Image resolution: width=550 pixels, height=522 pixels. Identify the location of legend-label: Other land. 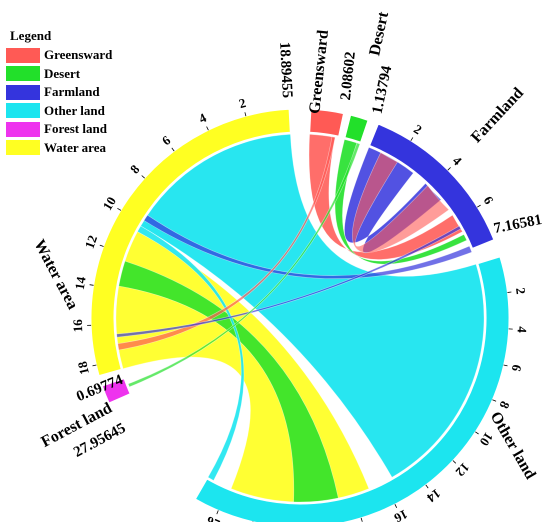
(74, 110).